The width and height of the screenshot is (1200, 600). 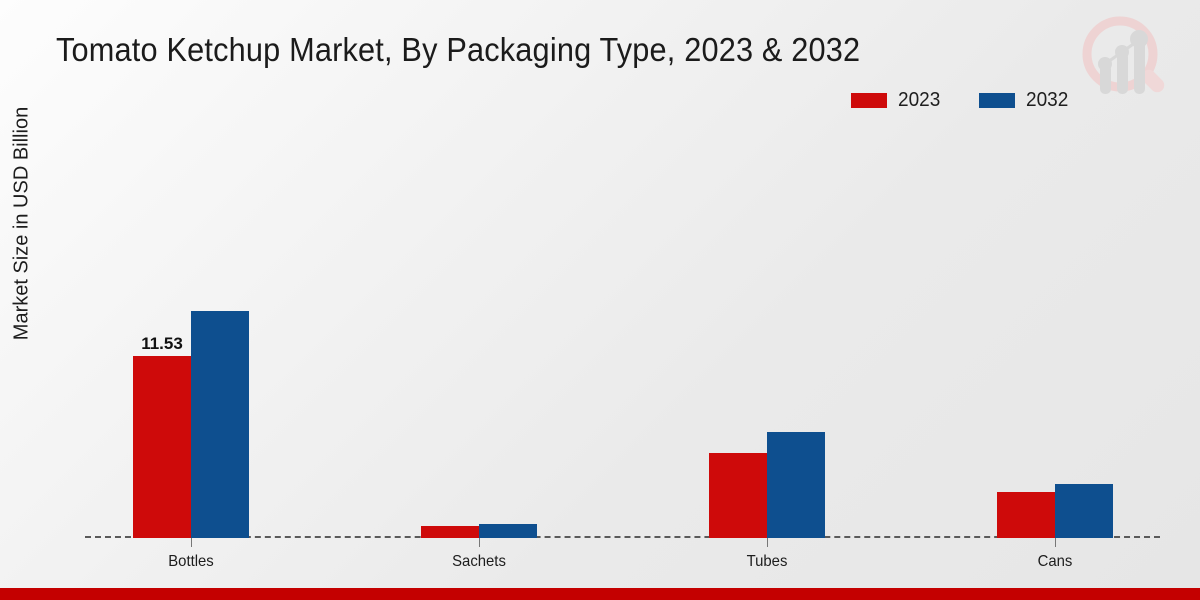 I want to click on category-label-cans: Cans, so click(x=1055, y=561).